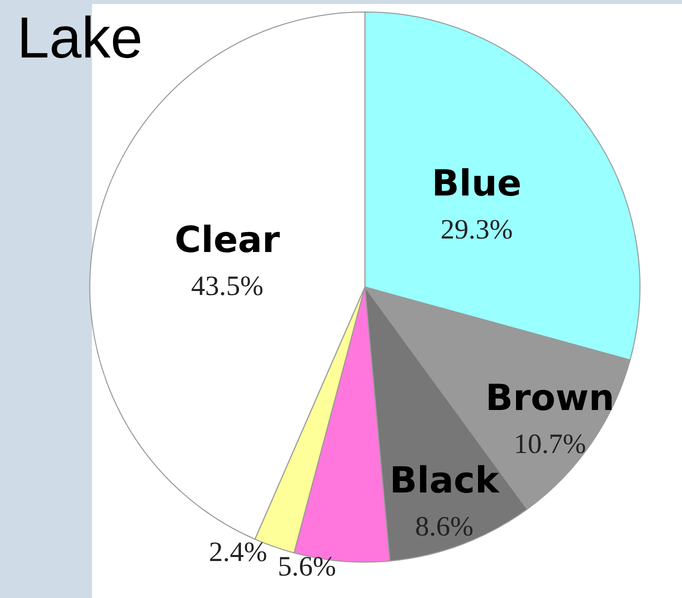 The width and height of the screenshot is (682, 598). I want to click on data-label: 29.3%, so click(476, 230).